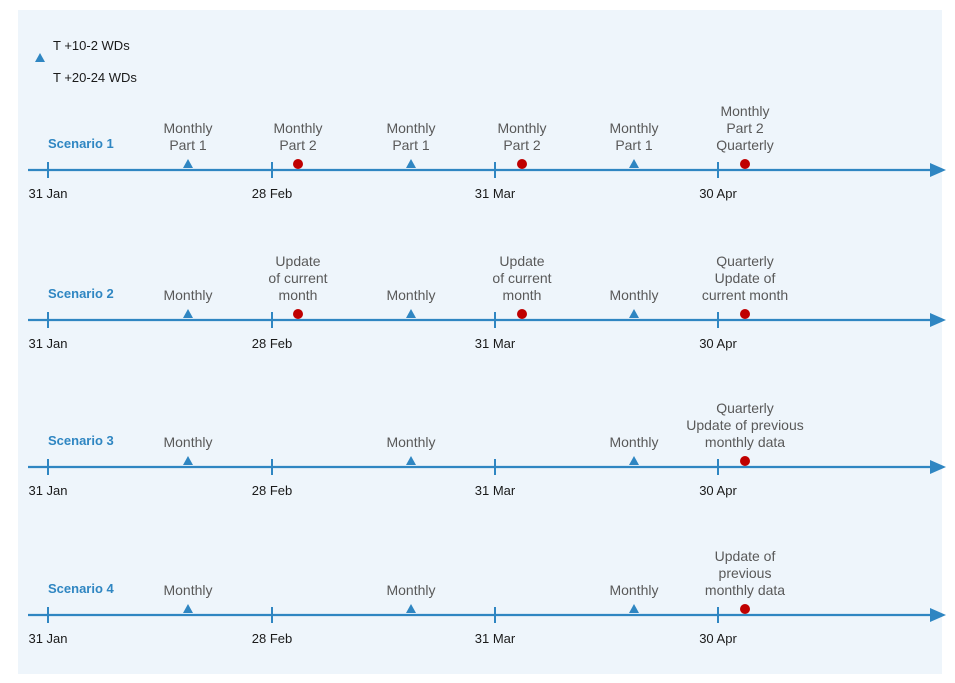 The height and width of the screenshot is (683, 955). What do you see at coordinates (81, 440) in the screenshot?
I see `scenario-label: Scenario 3` at bounding box center [81, 440].